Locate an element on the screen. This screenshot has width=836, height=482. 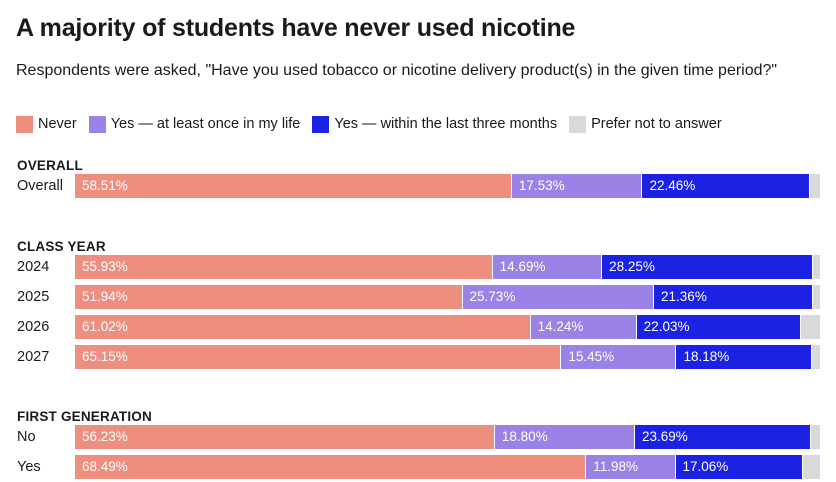
bar-row: 61.02% 14.24% 22.03% is located at coordinates (447, 327).